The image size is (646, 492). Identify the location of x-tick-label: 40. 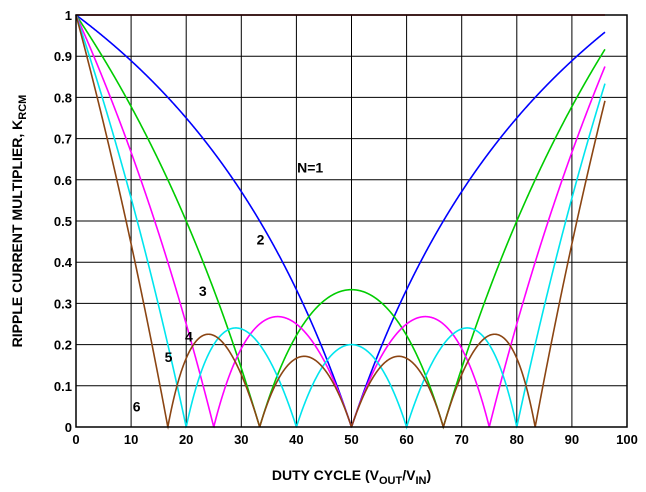
(296, 439).